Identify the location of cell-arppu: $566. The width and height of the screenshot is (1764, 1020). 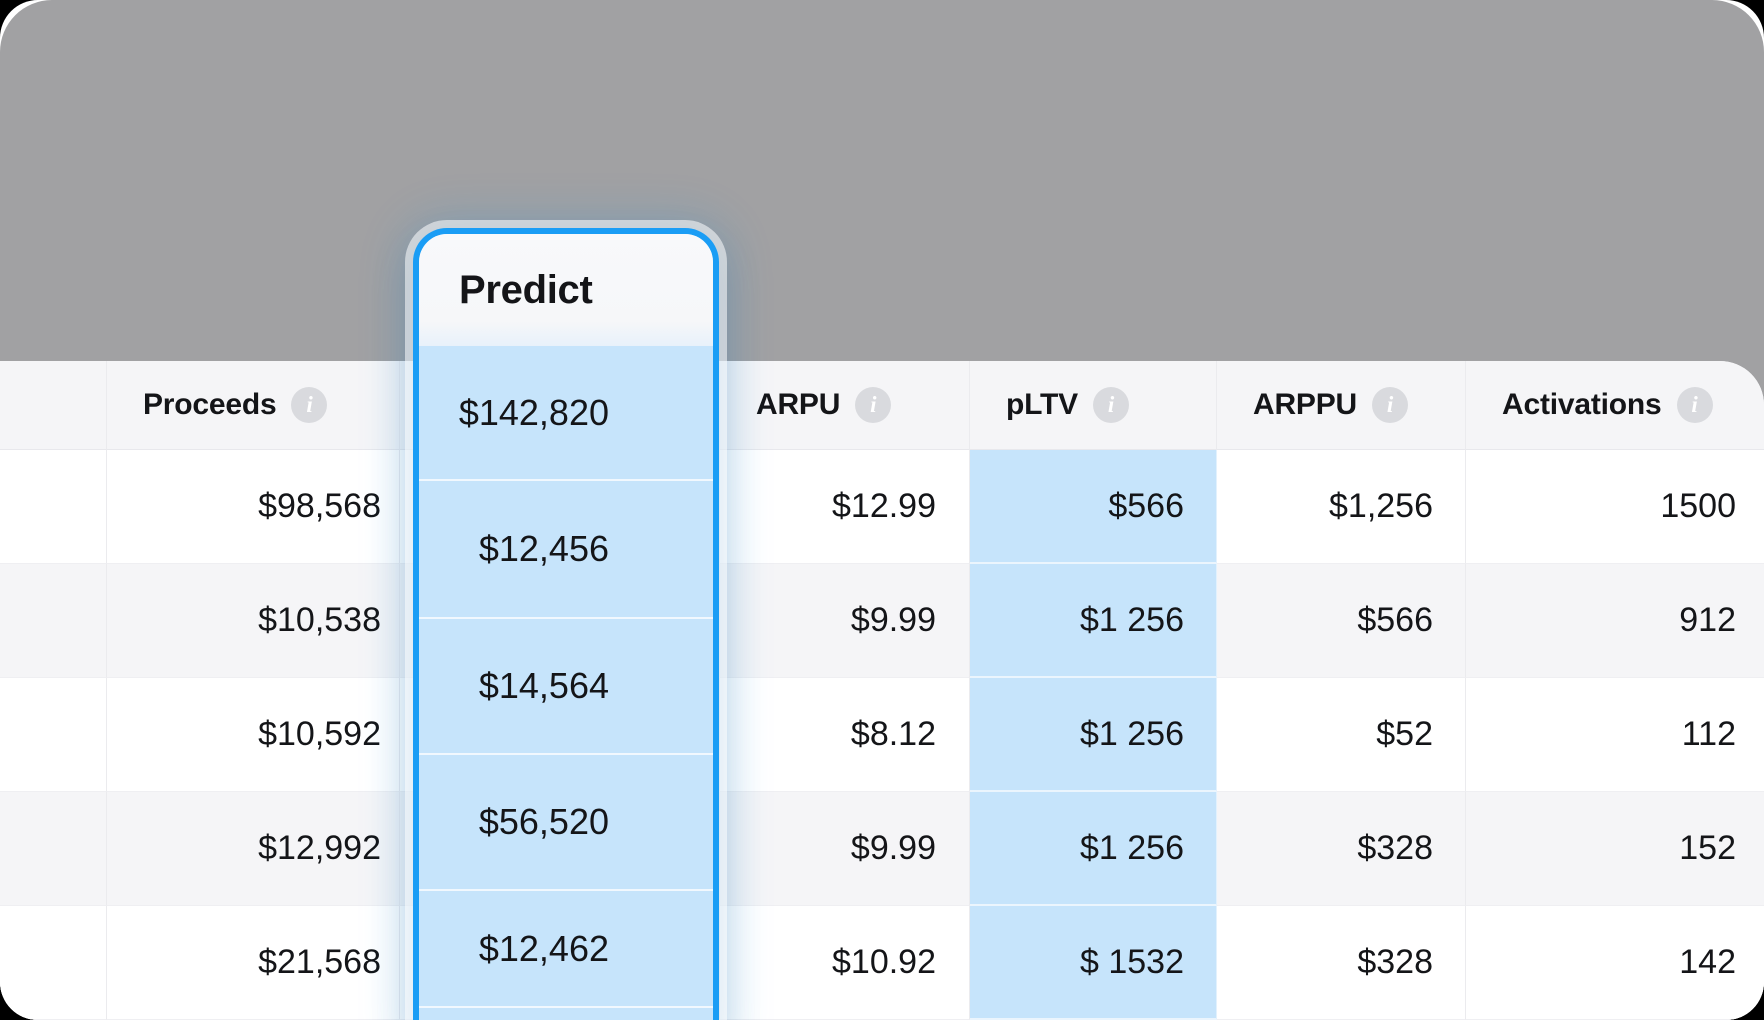
(1341, 621).